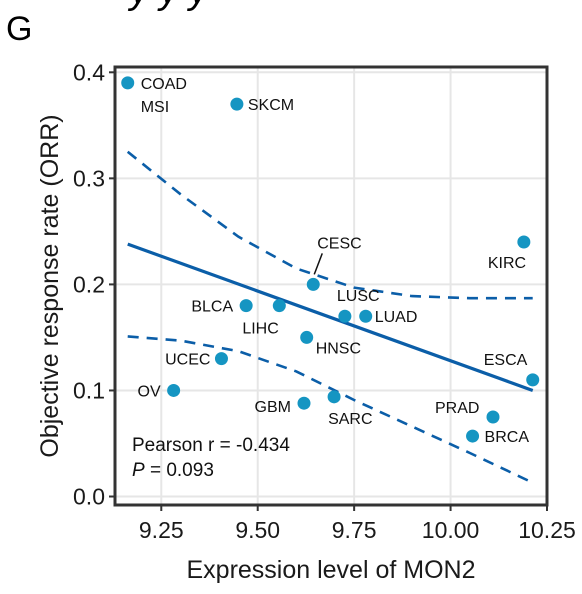  What do you see at coordinates (149, 391) in the screenshot?
I see `point-label: OV` at bounding box center [149, 391].